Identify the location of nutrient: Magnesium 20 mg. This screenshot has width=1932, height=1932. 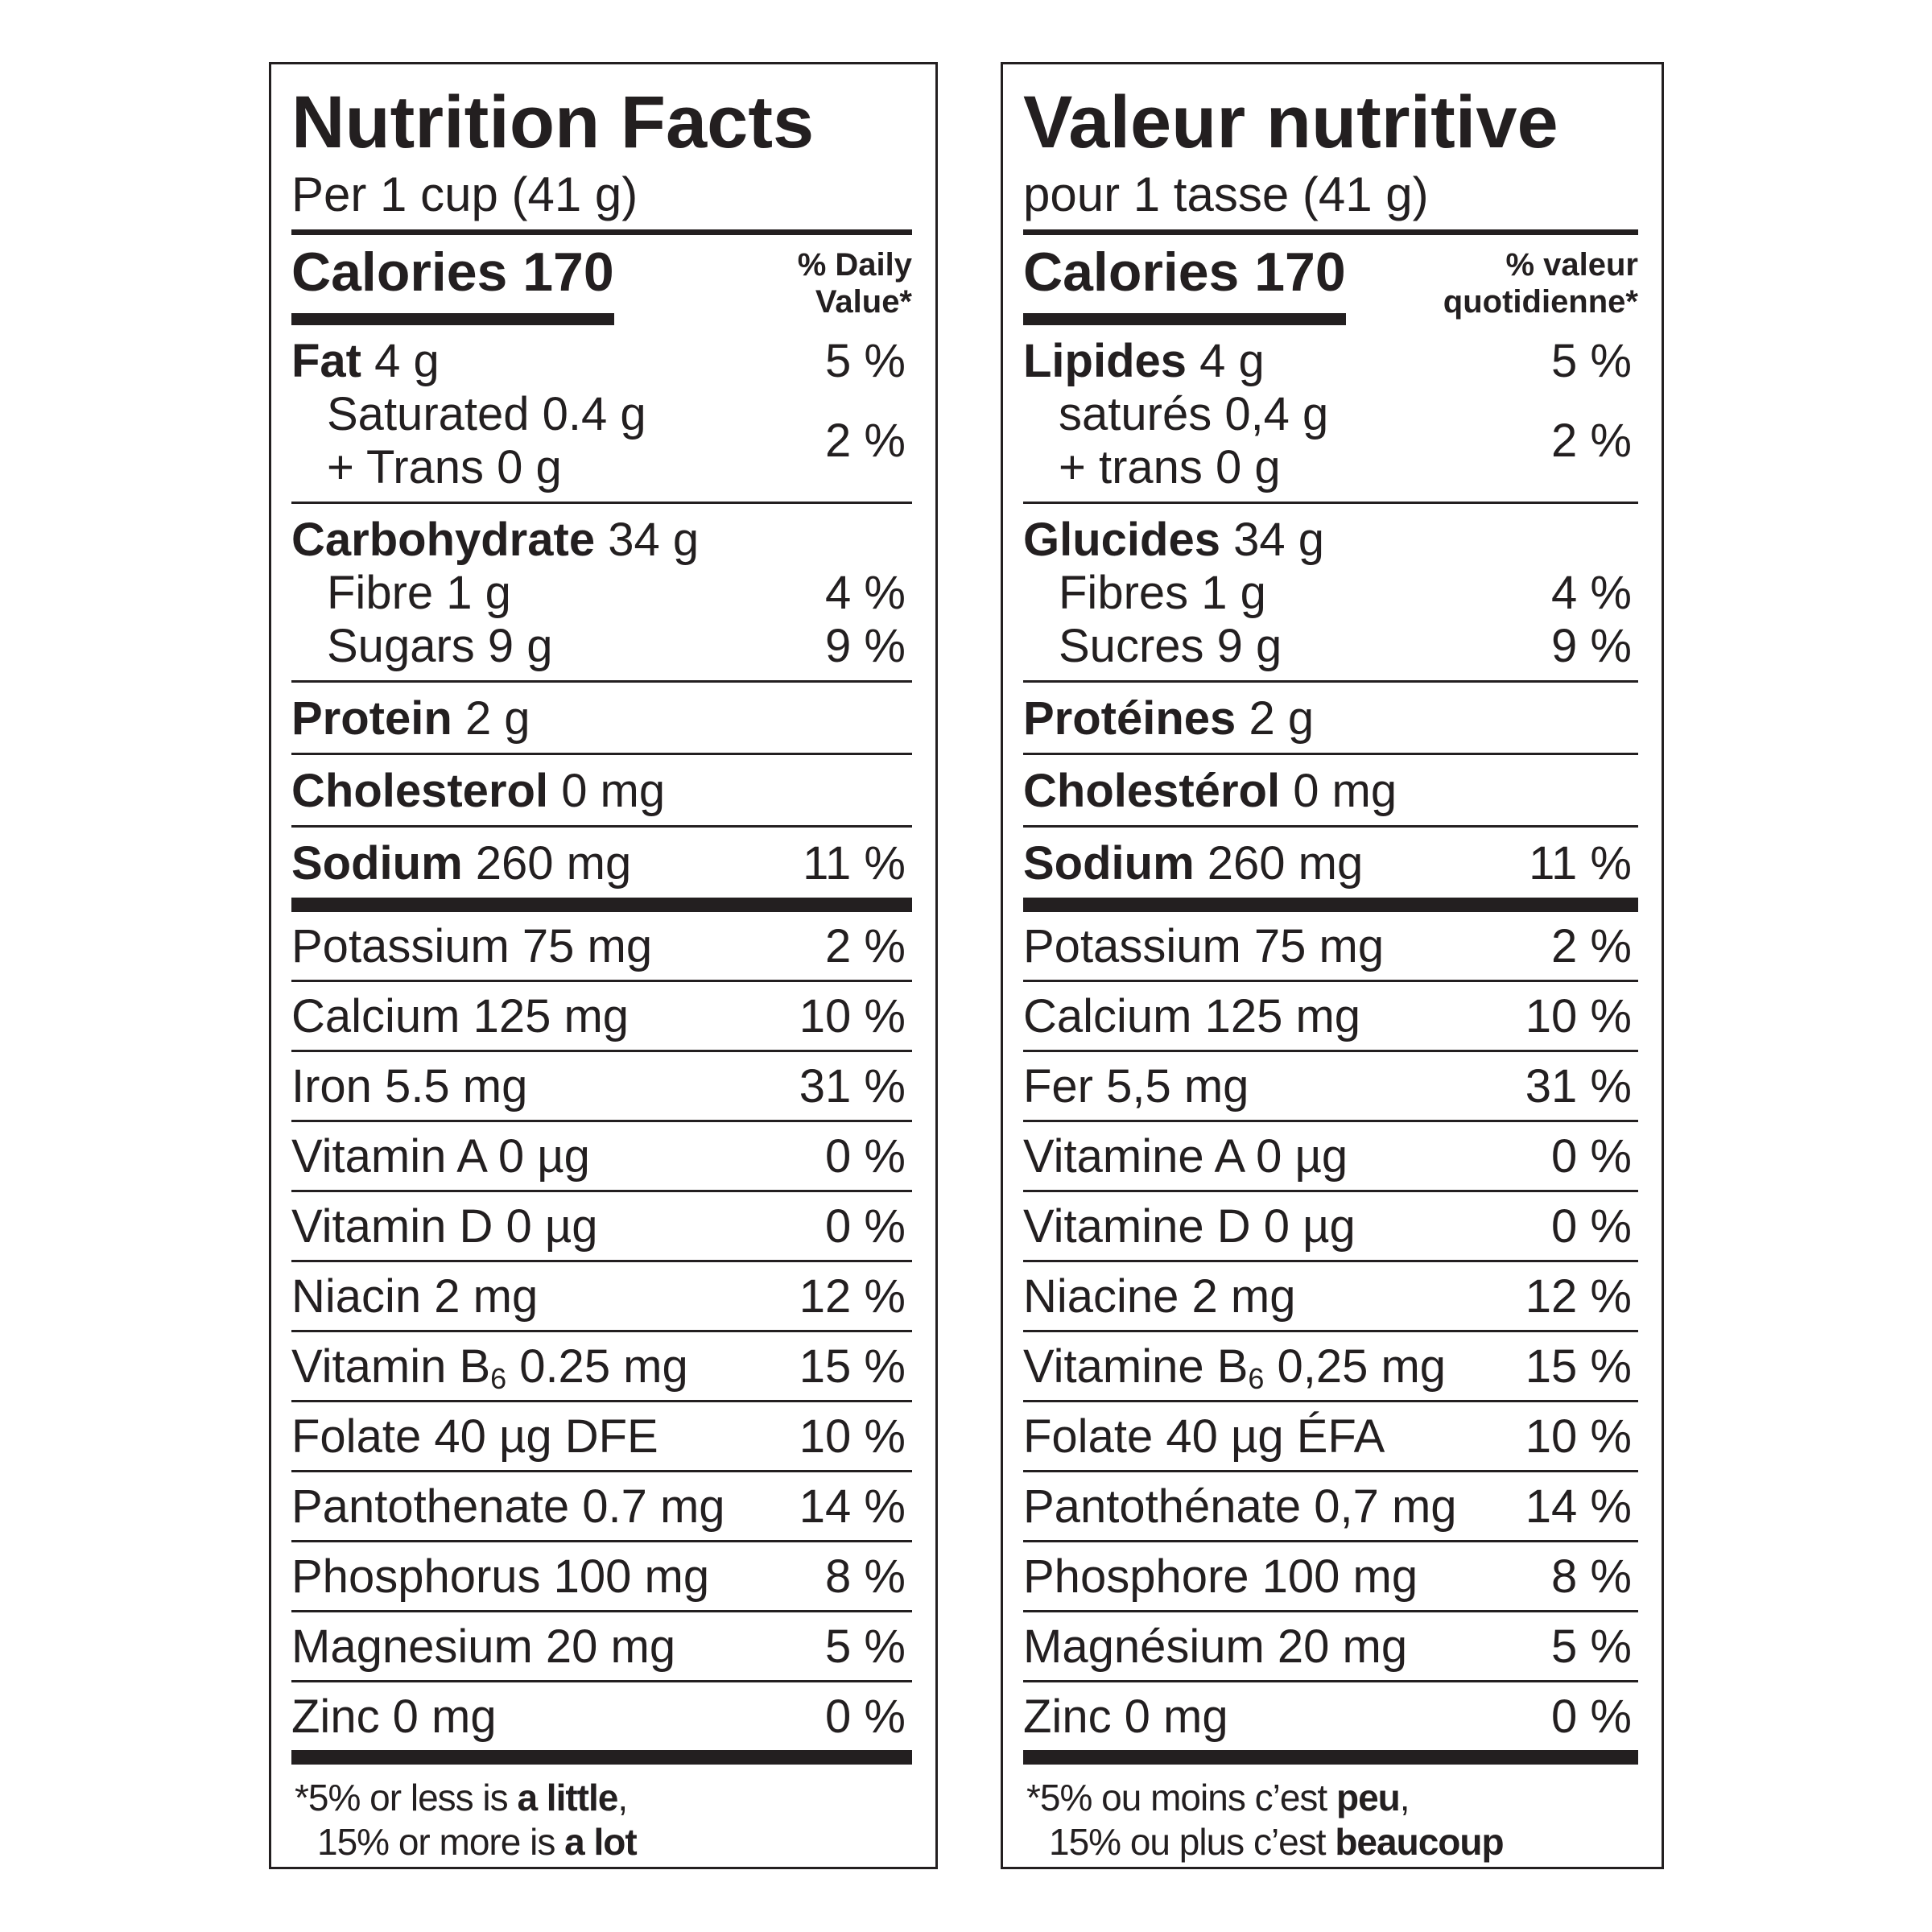
(483, 1647).